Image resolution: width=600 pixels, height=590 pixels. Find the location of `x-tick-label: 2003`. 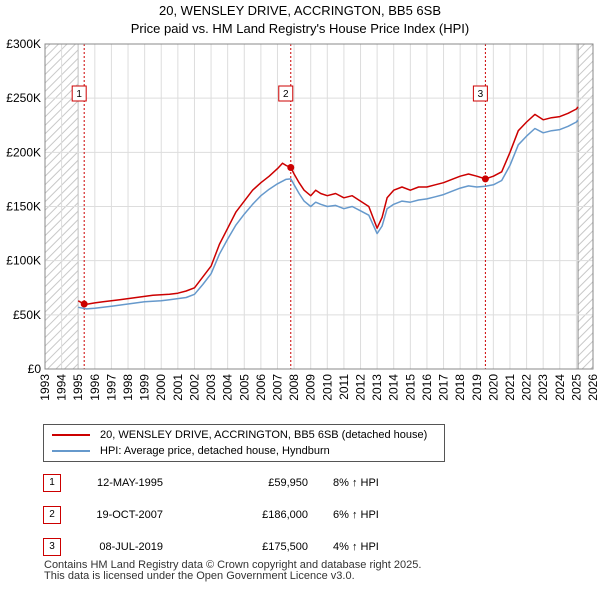

x-tick-label: 2003 is located at coordinates (211, 387).